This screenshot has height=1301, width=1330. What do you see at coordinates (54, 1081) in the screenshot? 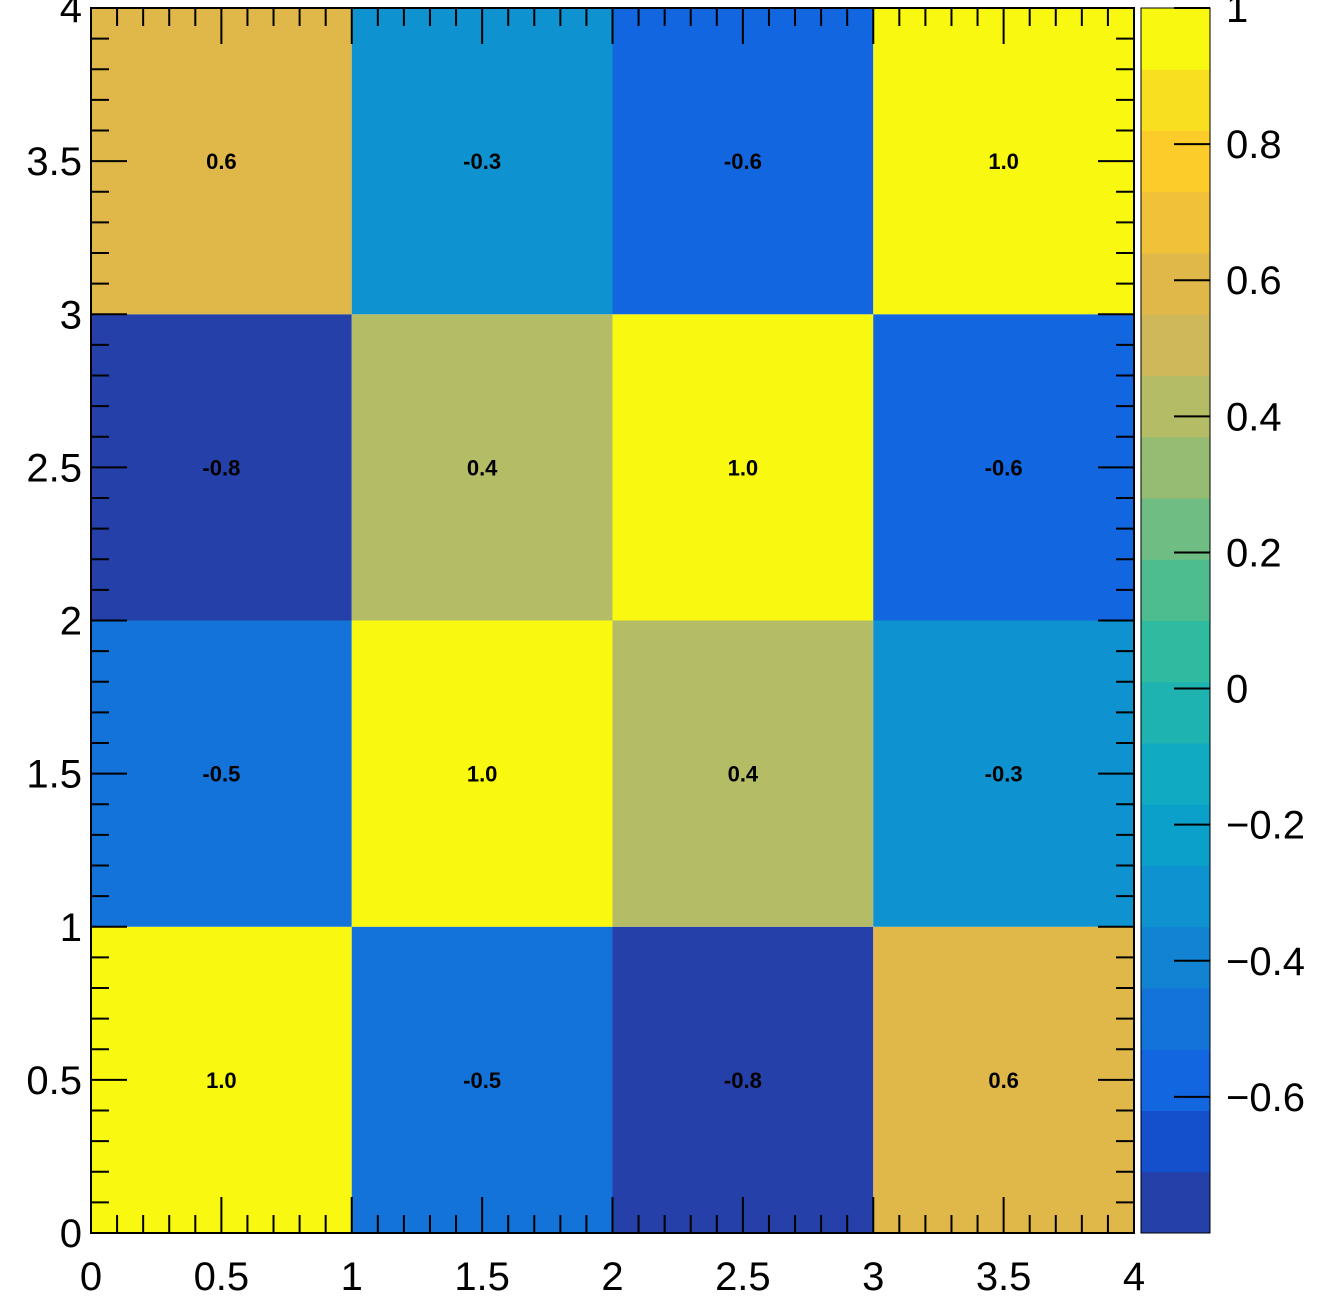
I see `y-tick-label: 0.5` at bounding box center [54, 1081].